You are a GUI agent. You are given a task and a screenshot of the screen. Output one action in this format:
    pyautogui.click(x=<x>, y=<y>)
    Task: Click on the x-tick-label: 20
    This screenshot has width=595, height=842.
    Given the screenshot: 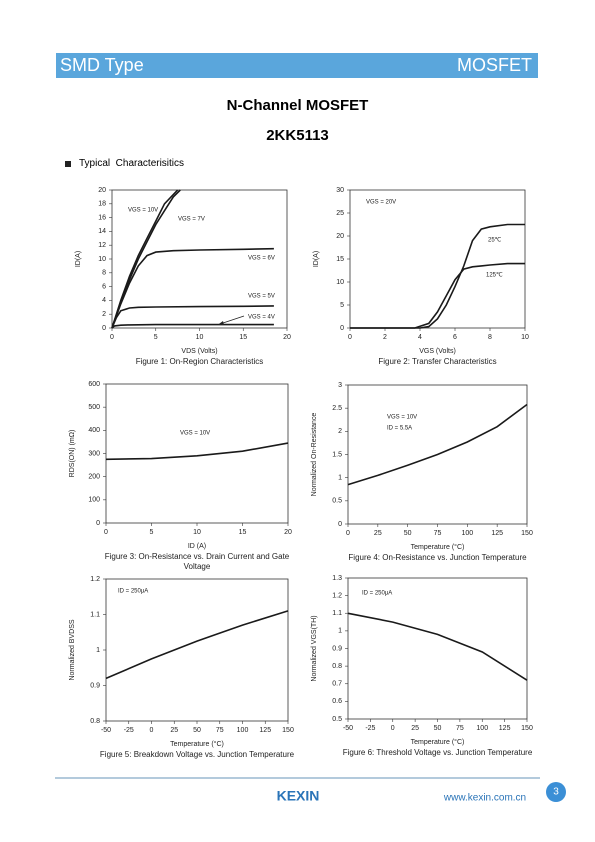 What is the action you would take?
    pyautogui.click(x=288, y=532)
    